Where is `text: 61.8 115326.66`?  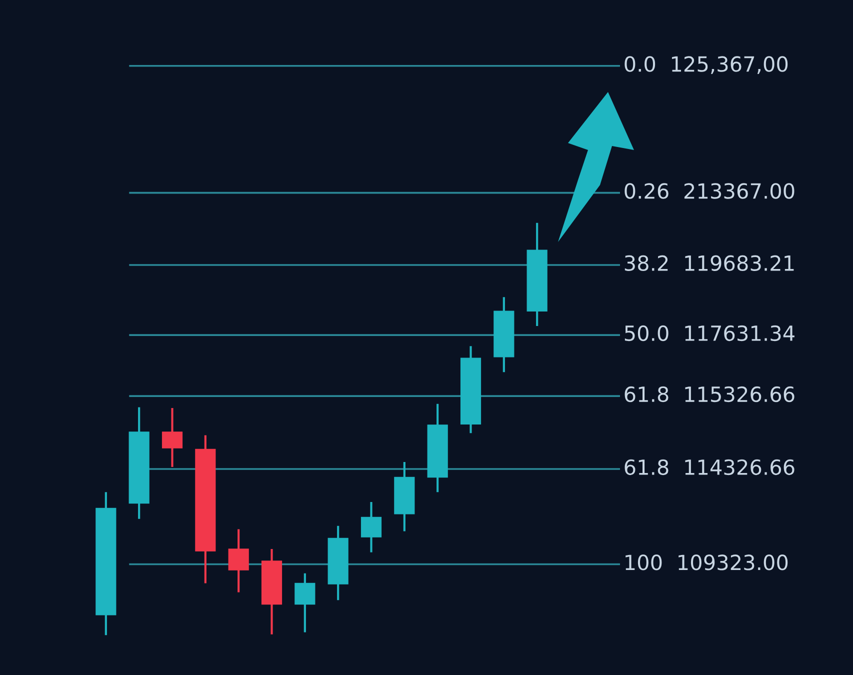
text: 61.8 115326.66 is located at coordinates (709, 394).